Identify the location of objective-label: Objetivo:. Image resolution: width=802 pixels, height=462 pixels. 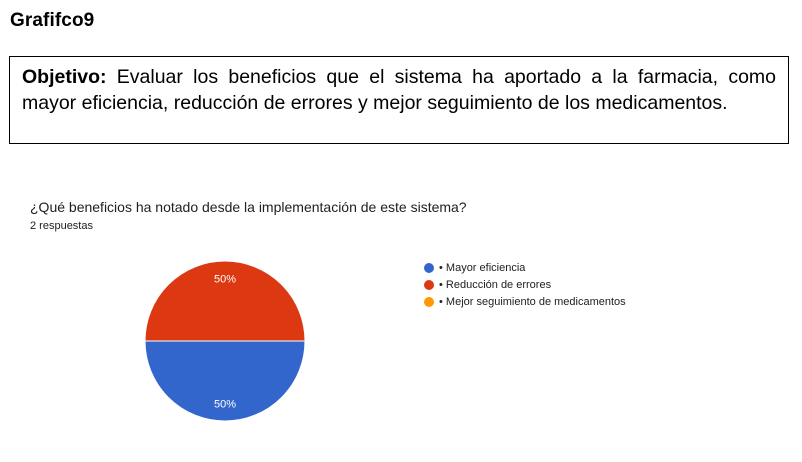
(64, 77).